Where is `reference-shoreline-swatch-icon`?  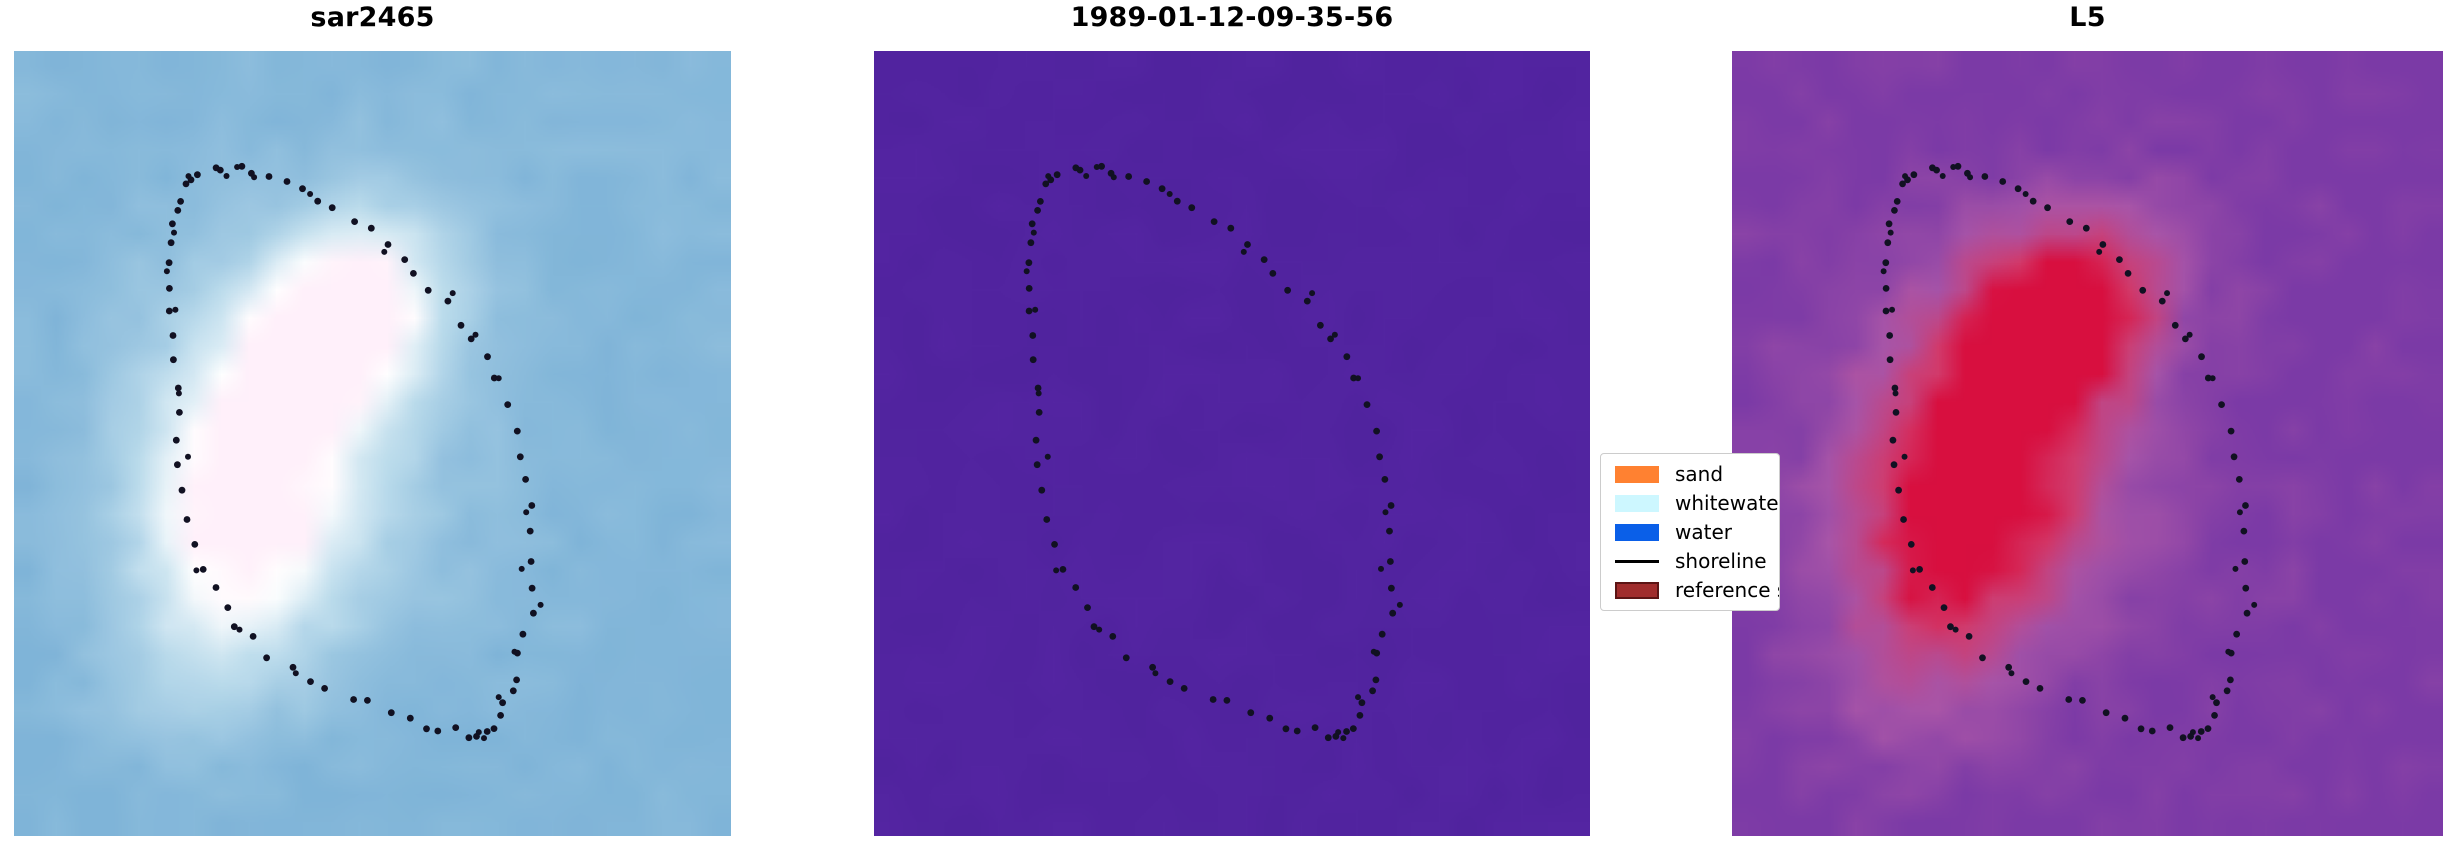 reference-shoreline-swatch-icon is located at coordinates (1637, 590).